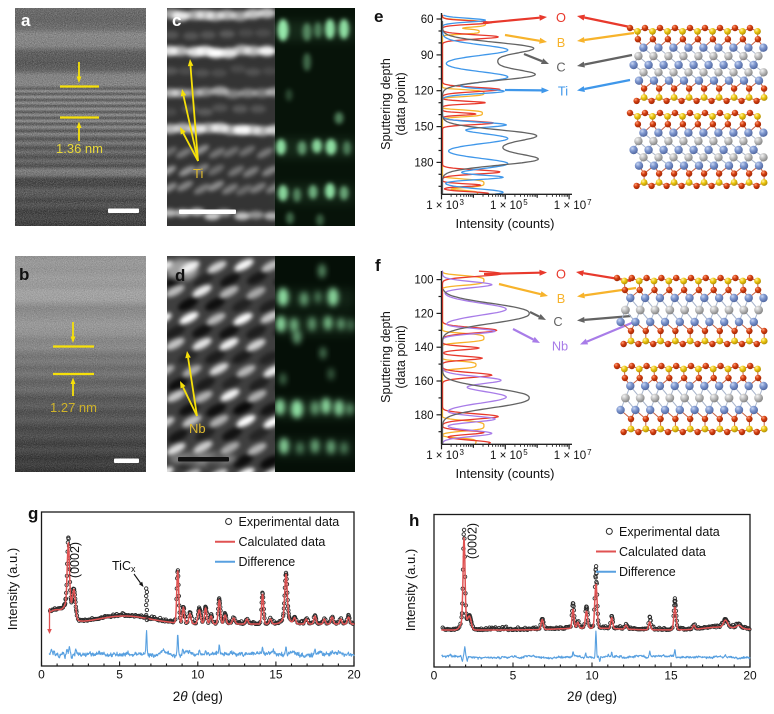 This screenshot has height=714, width=774. I want to click on svg-text: b, so click(24, 274).